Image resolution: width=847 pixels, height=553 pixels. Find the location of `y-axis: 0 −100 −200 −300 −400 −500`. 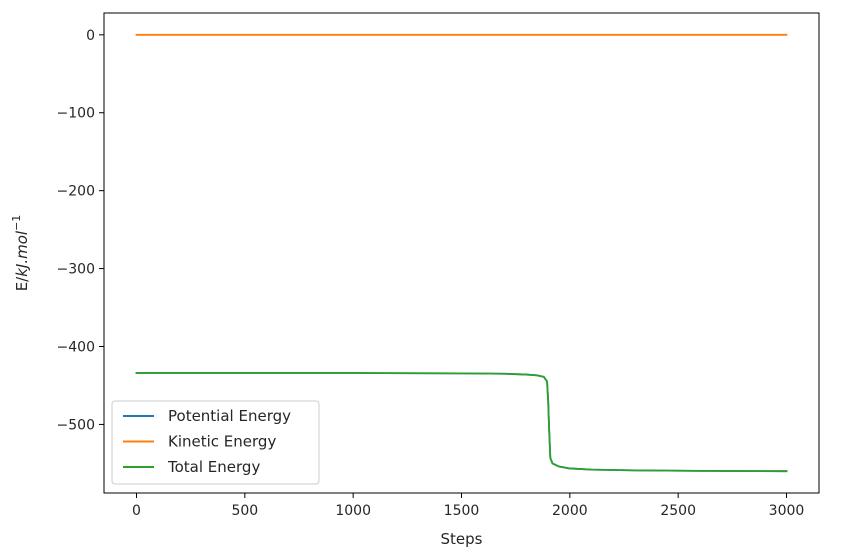

y-axis: 0 −100 −200 −300 −400 −500 is located at coordinates (80, 230).